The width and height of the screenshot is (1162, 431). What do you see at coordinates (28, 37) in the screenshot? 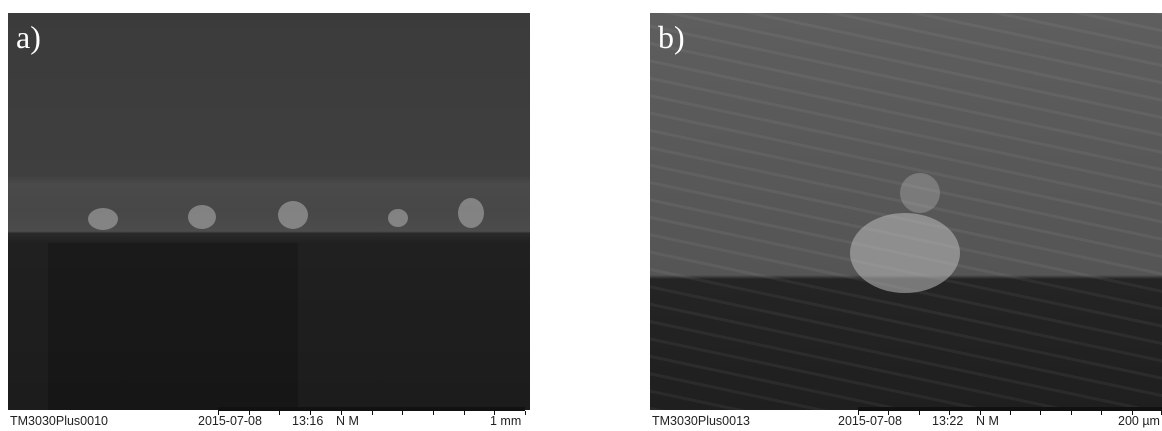
I see `panel-label: a)` at bounding box center [28, 37].